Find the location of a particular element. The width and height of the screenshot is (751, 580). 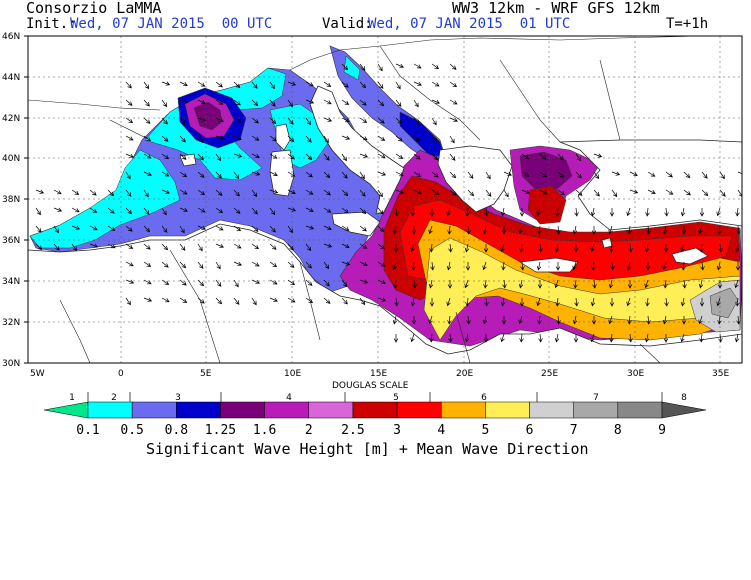

valid-time: Wed, 07 JAN 2015 01 UTC is located at coordinates (469, 24).